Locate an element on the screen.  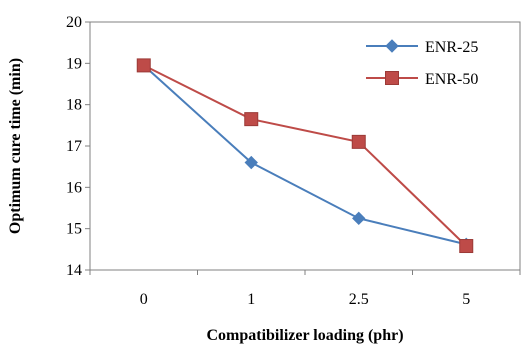
x-tick-label: 0 is located at coordinates (144, 299).